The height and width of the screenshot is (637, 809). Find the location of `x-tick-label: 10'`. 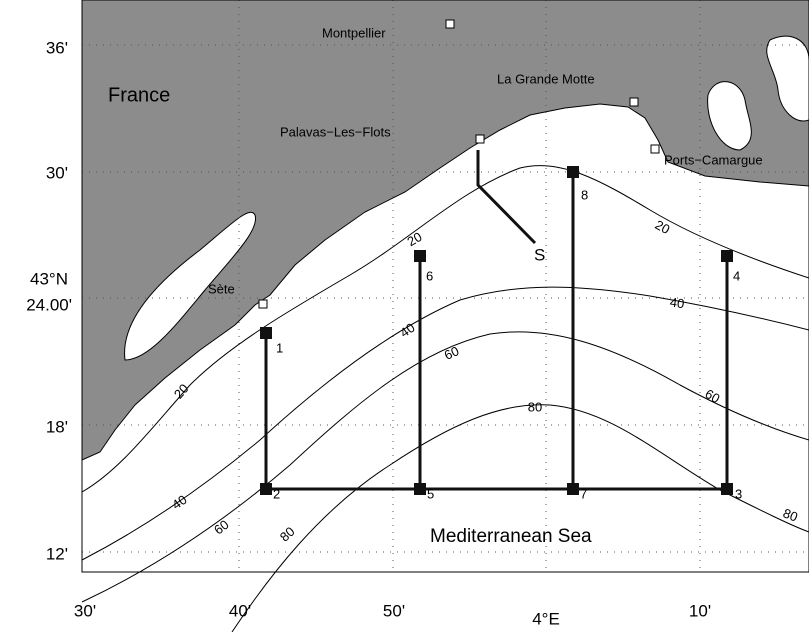

x-tick-label: 10' is located at coordinates (700, 610).